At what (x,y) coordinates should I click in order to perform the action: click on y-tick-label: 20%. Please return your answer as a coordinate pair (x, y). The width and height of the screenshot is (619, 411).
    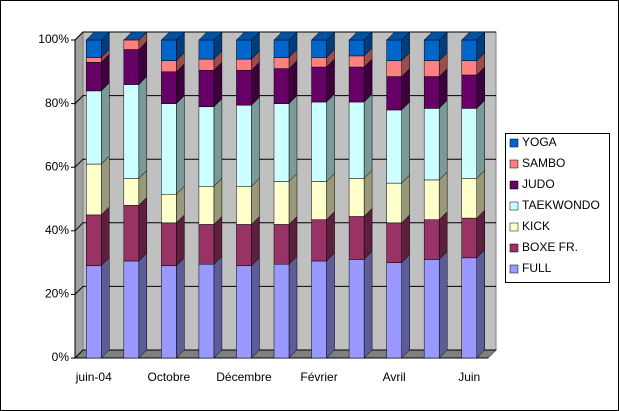
    Looking at the image, I should click on (57, 294).